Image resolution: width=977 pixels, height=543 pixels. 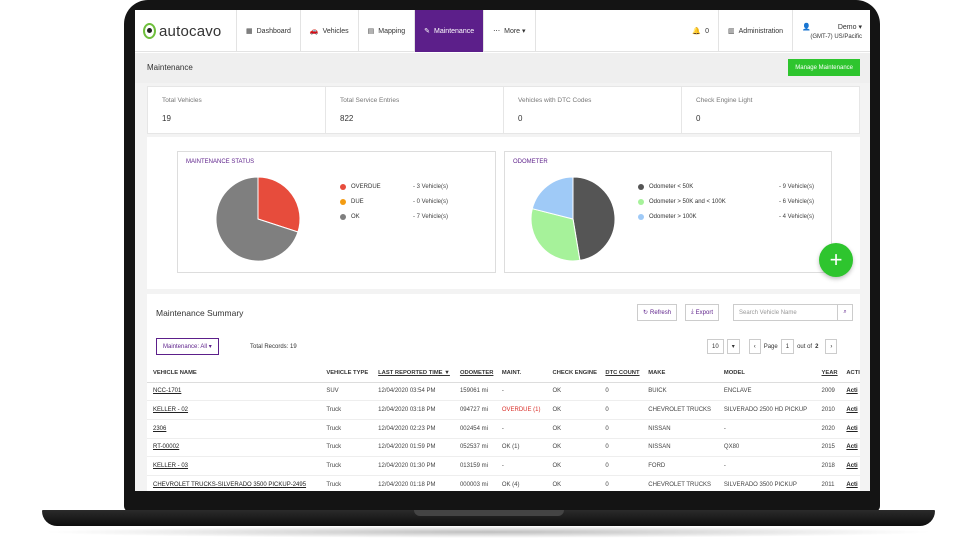 What do you see at coordinates (680, 448) in the screenshot?
I see `table-cell: NISSAN` at bounding box center [680, 448].